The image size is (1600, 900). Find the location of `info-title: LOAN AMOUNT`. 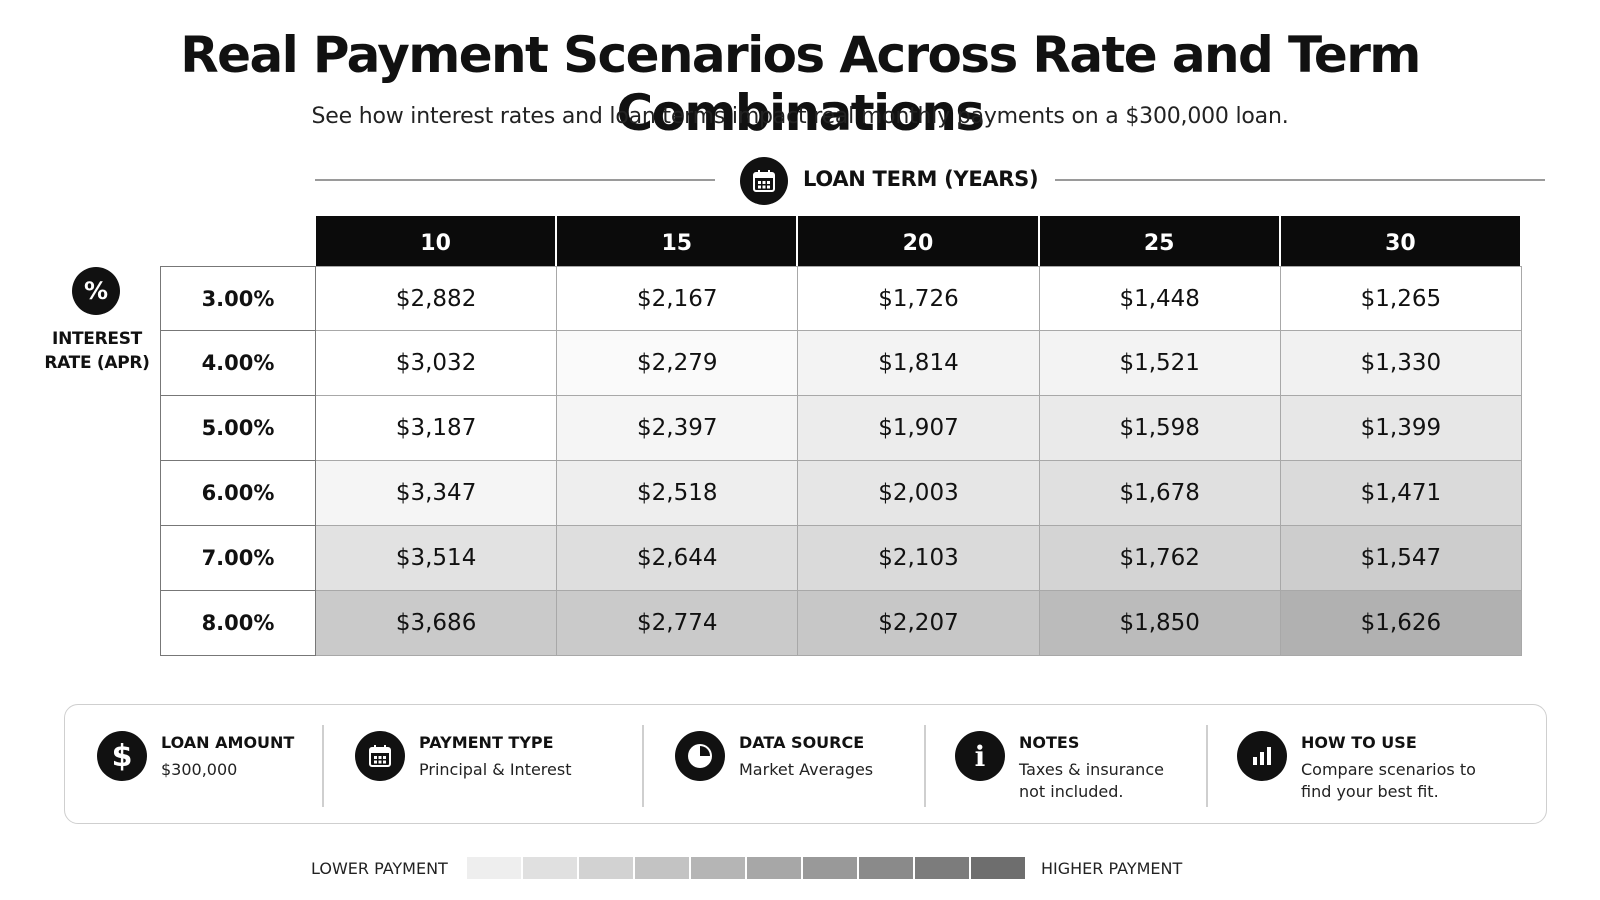

info-title: LOAN AMOUNT is located at coordinates (228, 742).